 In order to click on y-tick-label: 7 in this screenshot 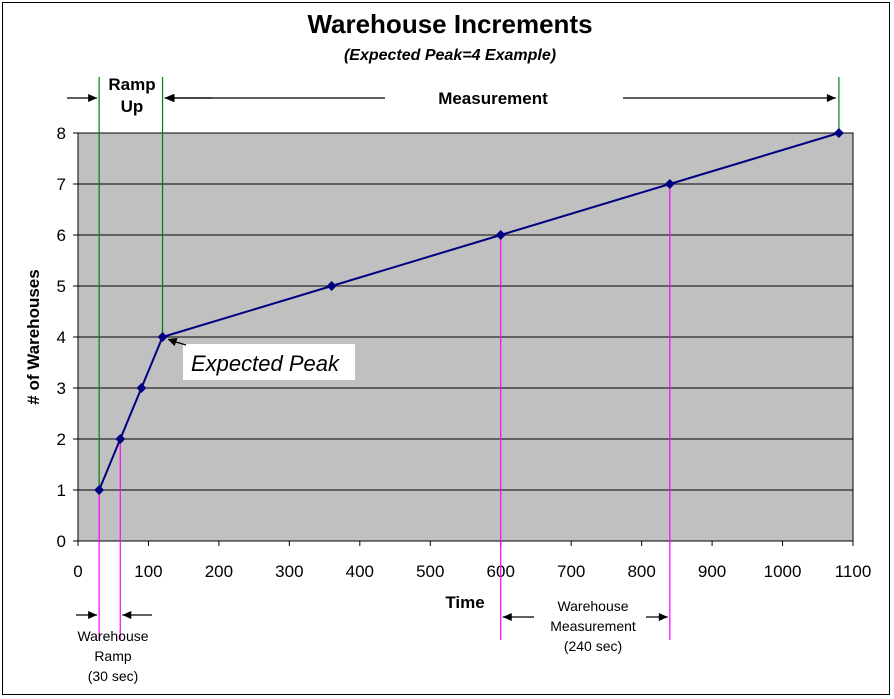, I will do `click(61, 184)`.